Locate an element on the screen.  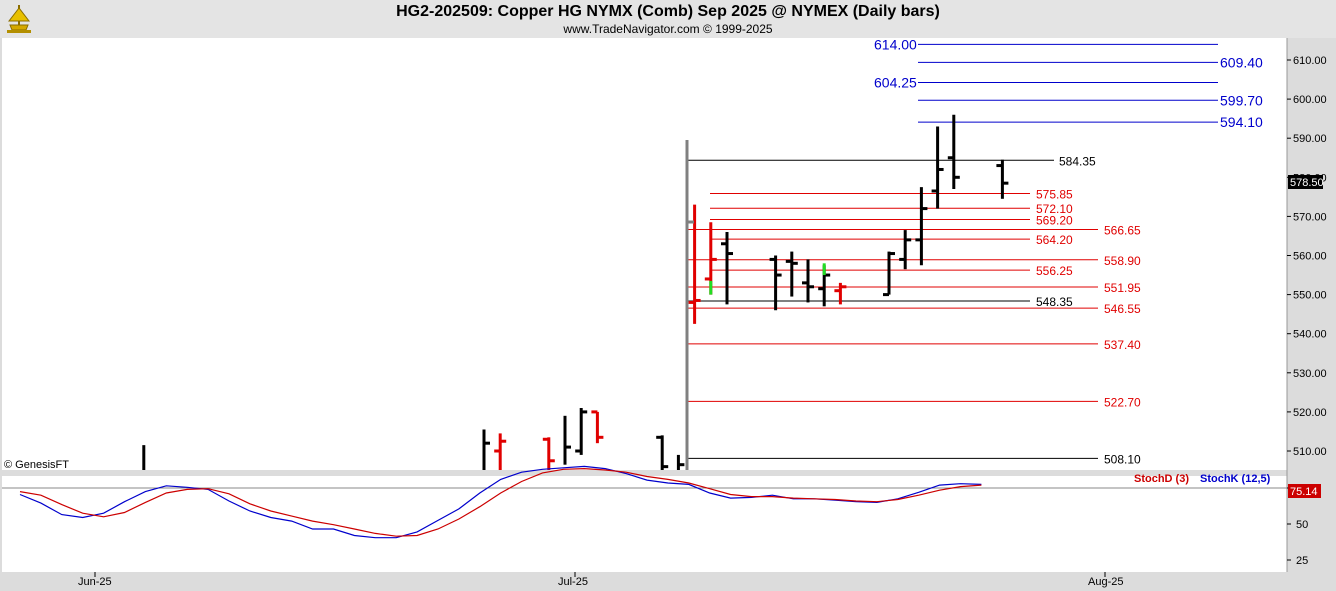
price-level-label: 584.35 is located at coordinates (1077, 161).